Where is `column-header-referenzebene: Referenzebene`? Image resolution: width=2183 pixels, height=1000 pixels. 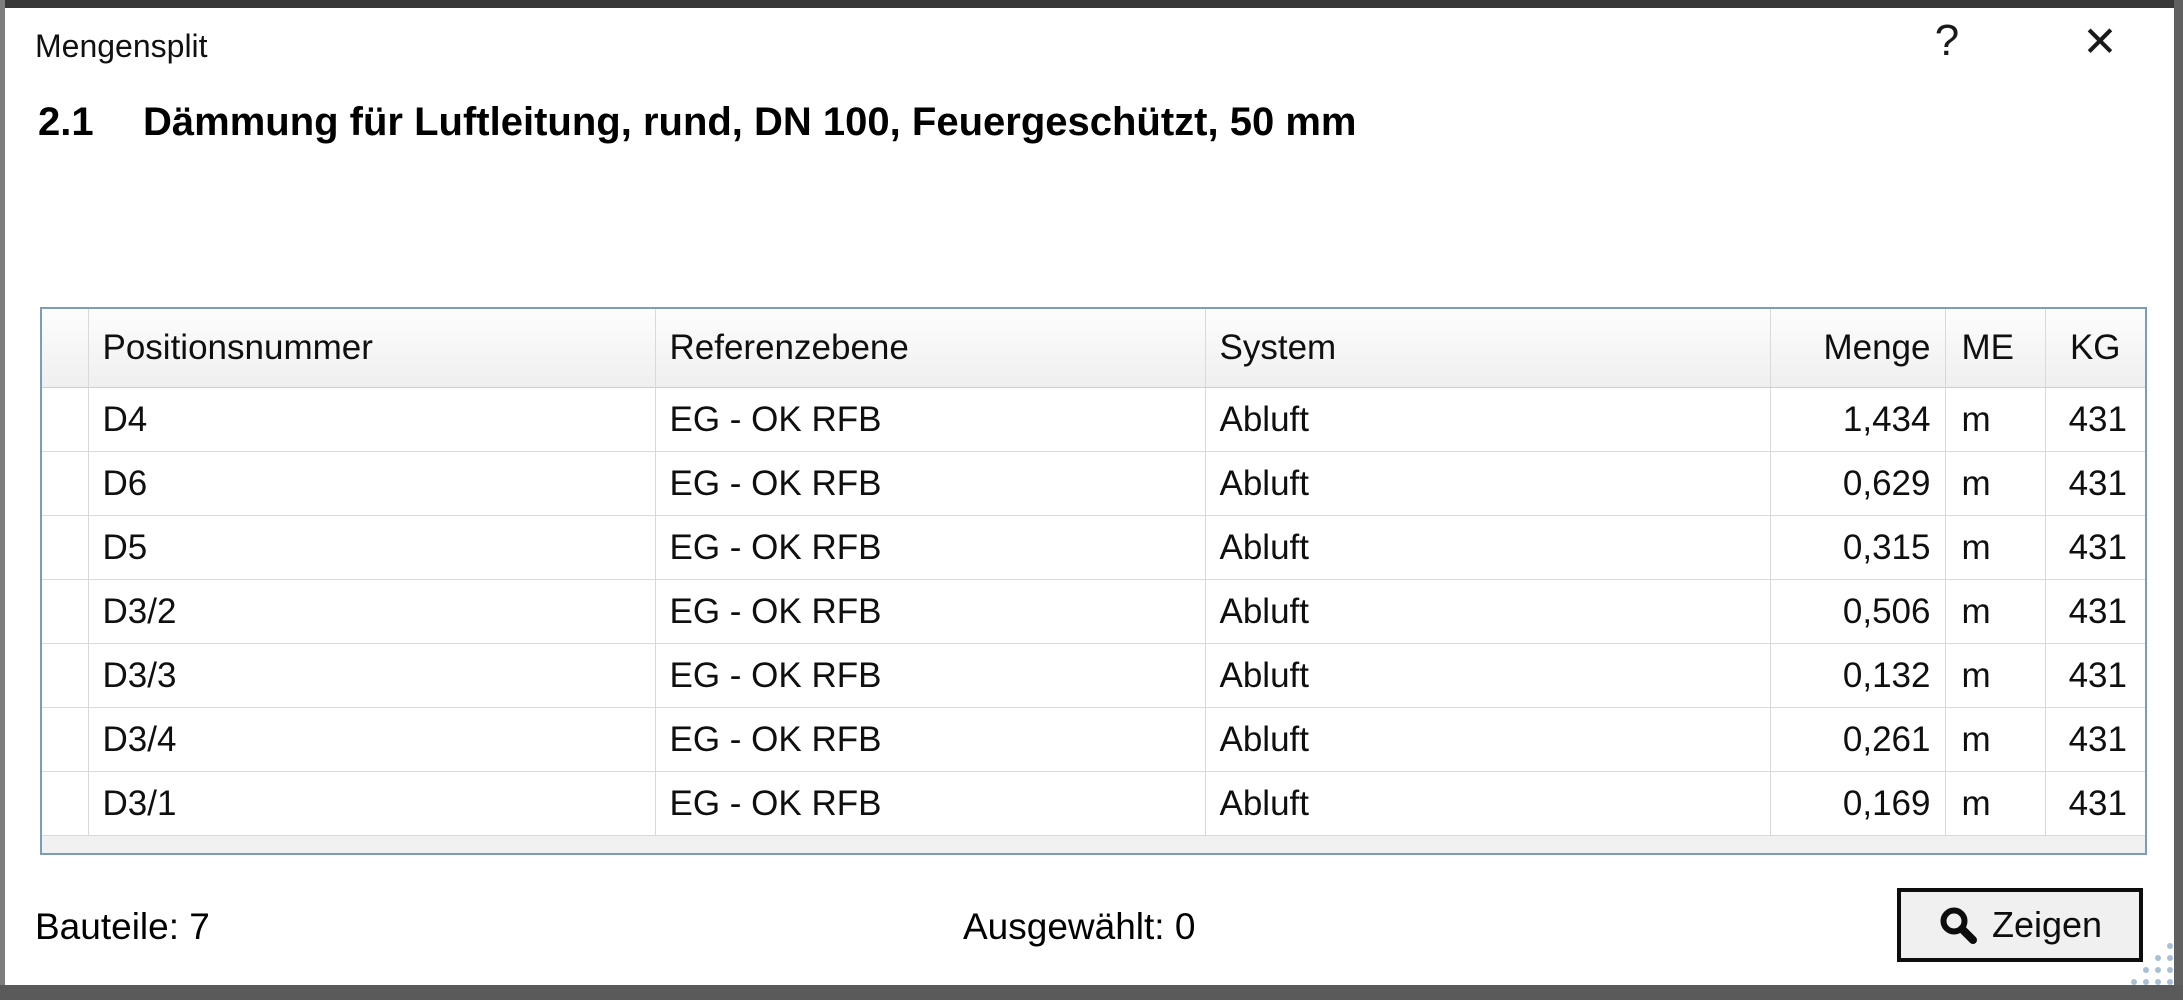
column-header-referenzebene: Referenzebene is located at coordinates (930, 348).